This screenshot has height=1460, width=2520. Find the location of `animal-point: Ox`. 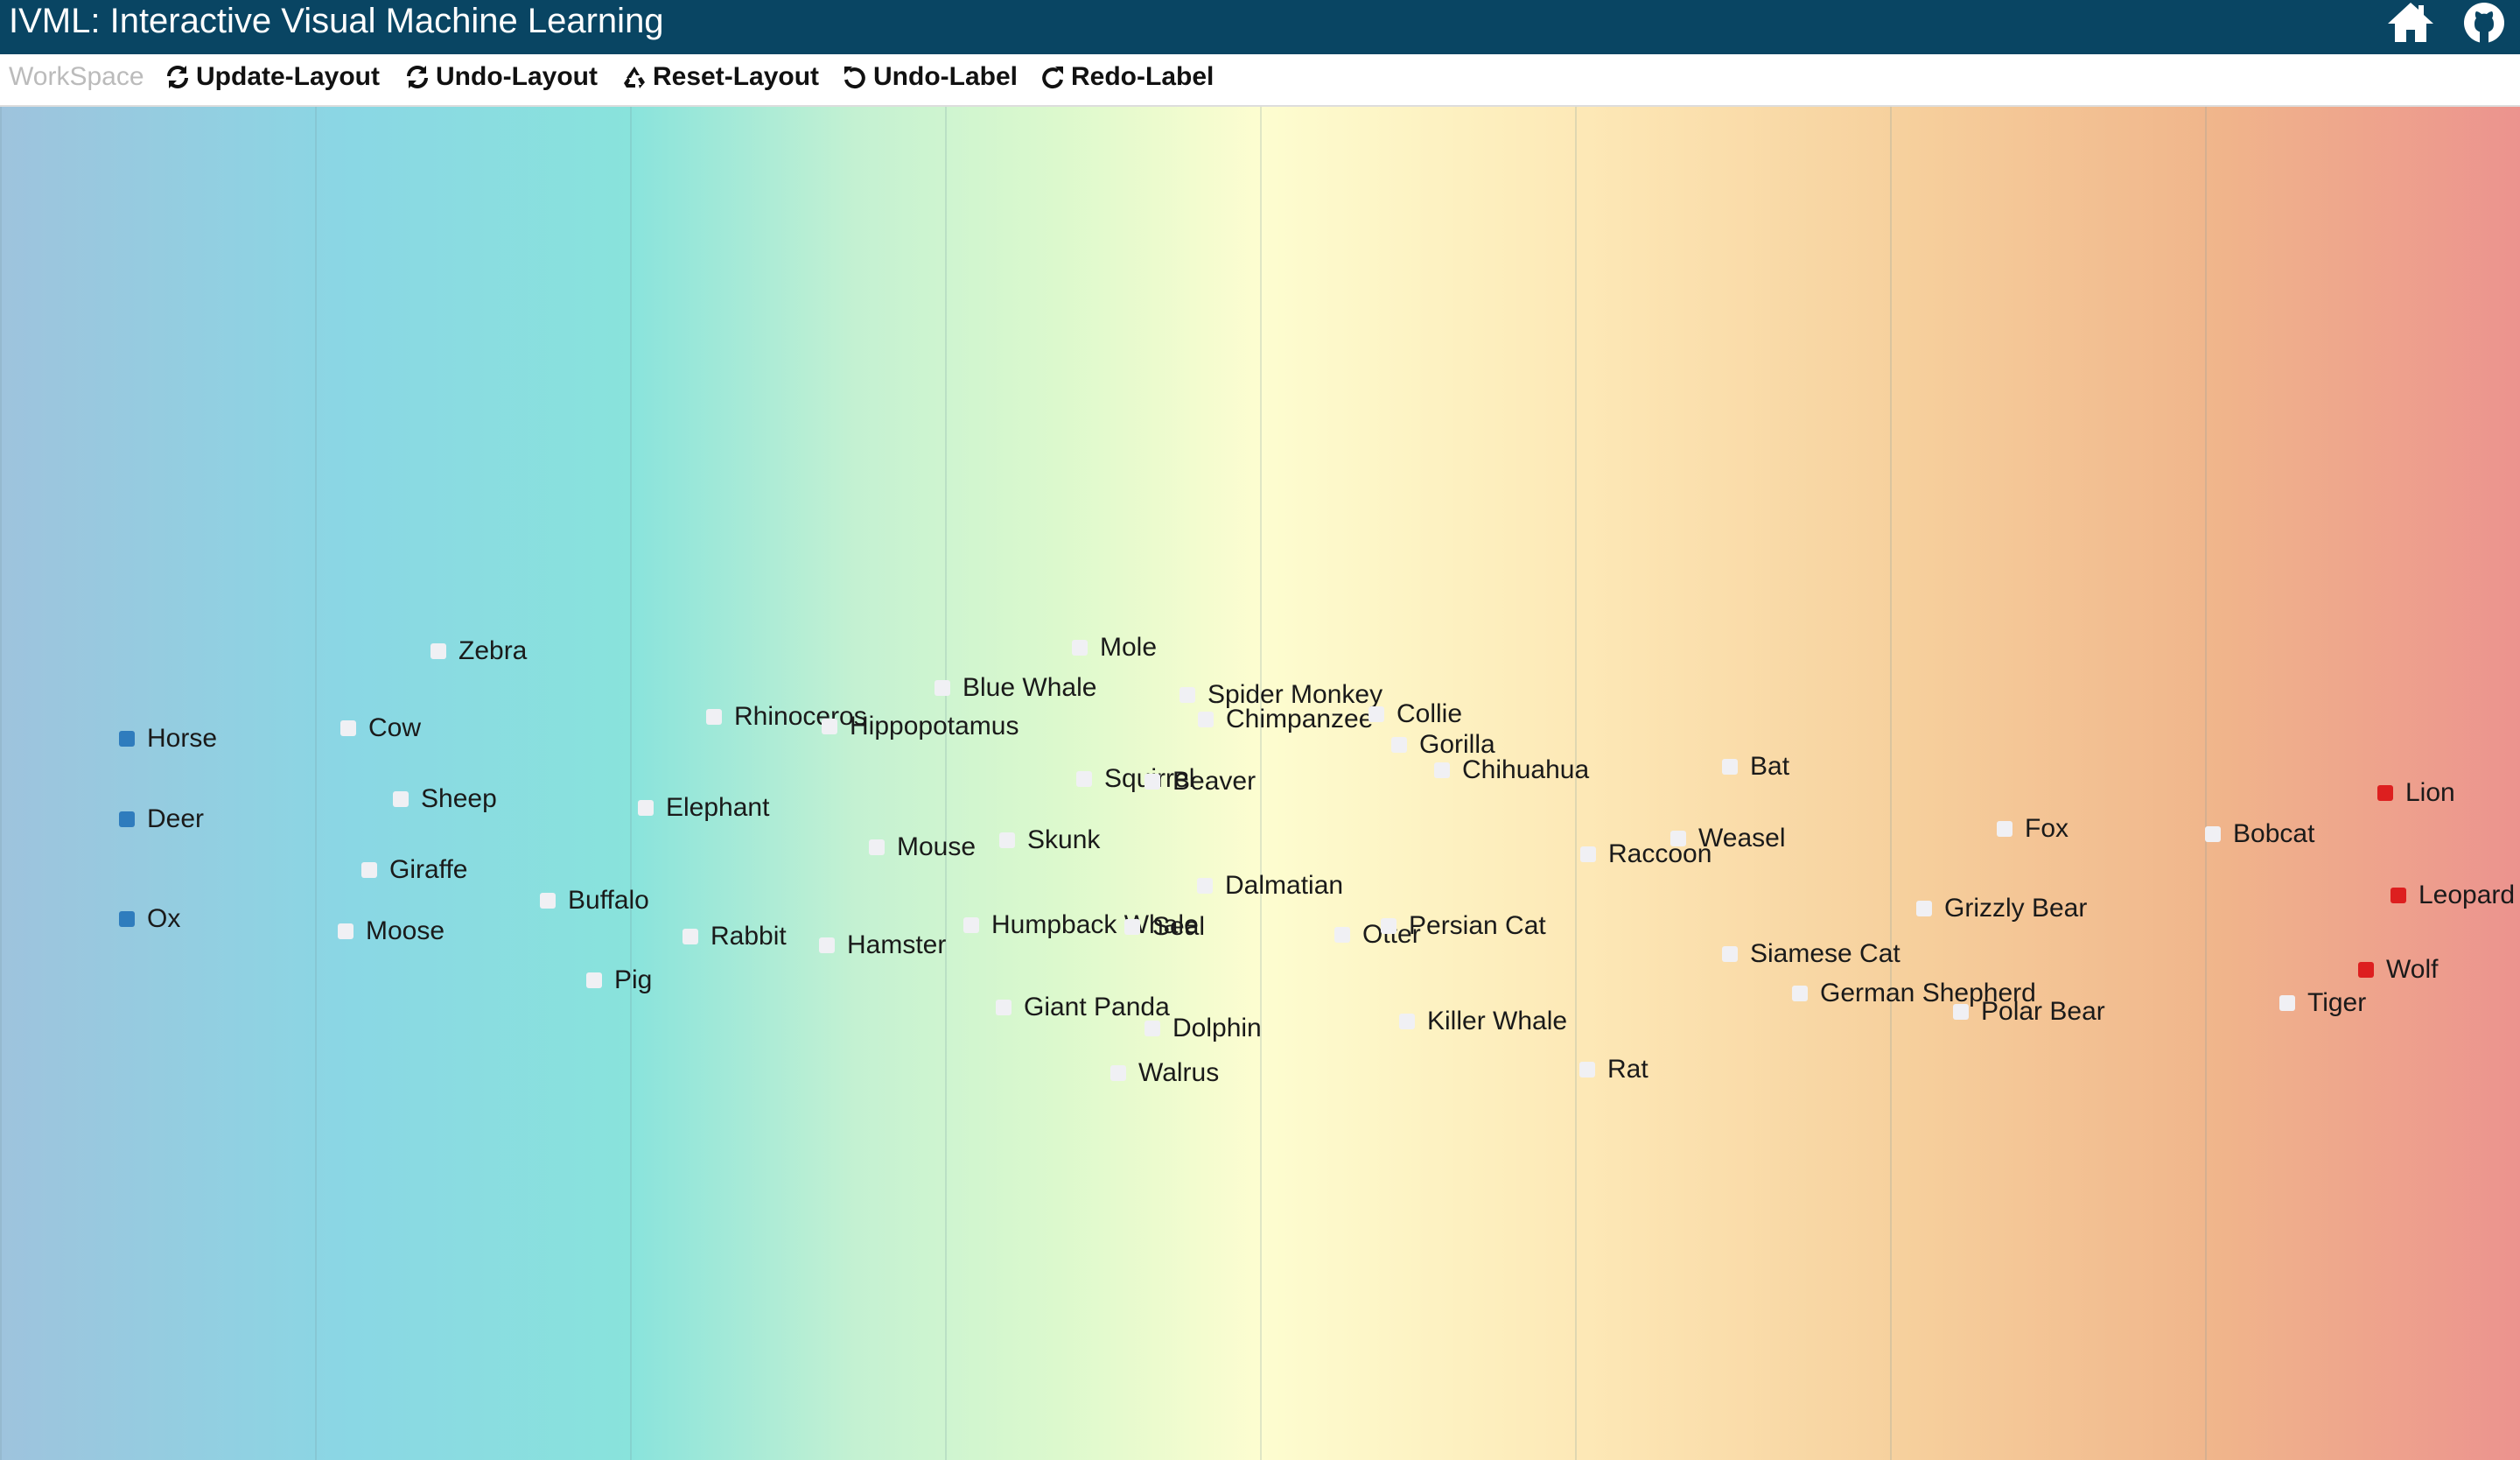

animal-point: Ox is located at coordinates (149, 919).